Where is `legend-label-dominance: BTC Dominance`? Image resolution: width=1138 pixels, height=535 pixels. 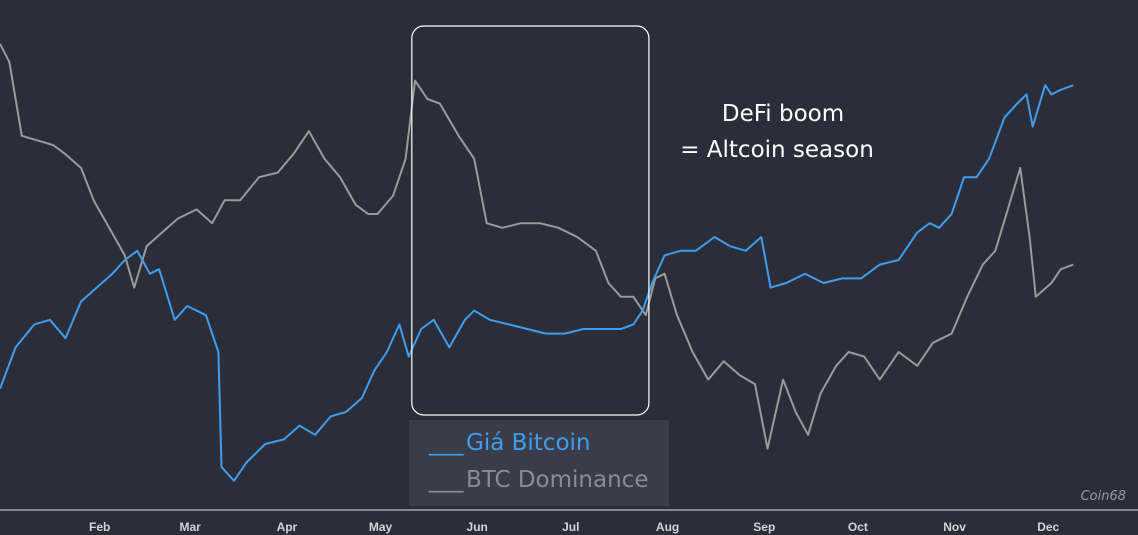
legend-label-dominance: BTC Dominance is located at coordinates (557, 480).